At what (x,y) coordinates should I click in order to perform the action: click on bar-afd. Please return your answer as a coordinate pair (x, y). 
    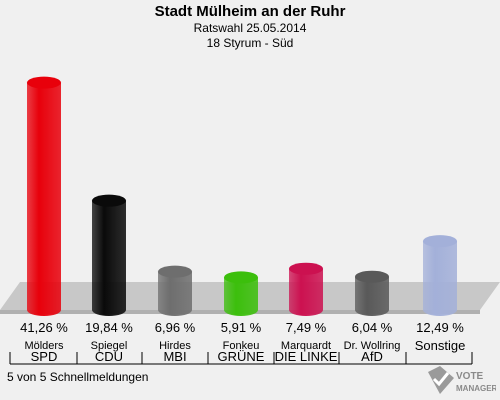
    Looking at the image, I should click on (372, 293).